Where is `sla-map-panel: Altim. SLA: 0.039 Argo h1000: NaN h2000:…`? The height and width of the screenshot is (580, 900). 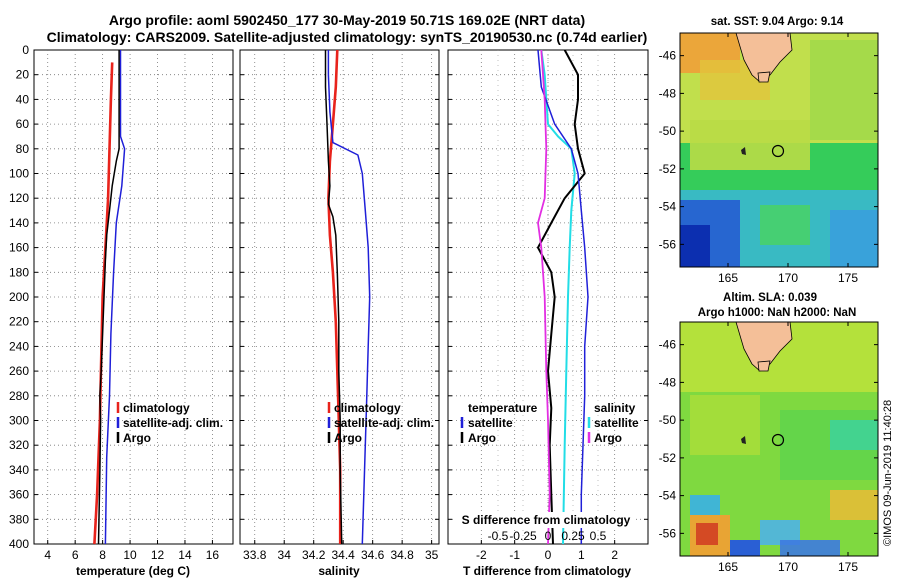
sla-map-panel: Altim. SLA: 0.039 Argo h1000: NaN h2000:… is located at coordinates (769, 433).